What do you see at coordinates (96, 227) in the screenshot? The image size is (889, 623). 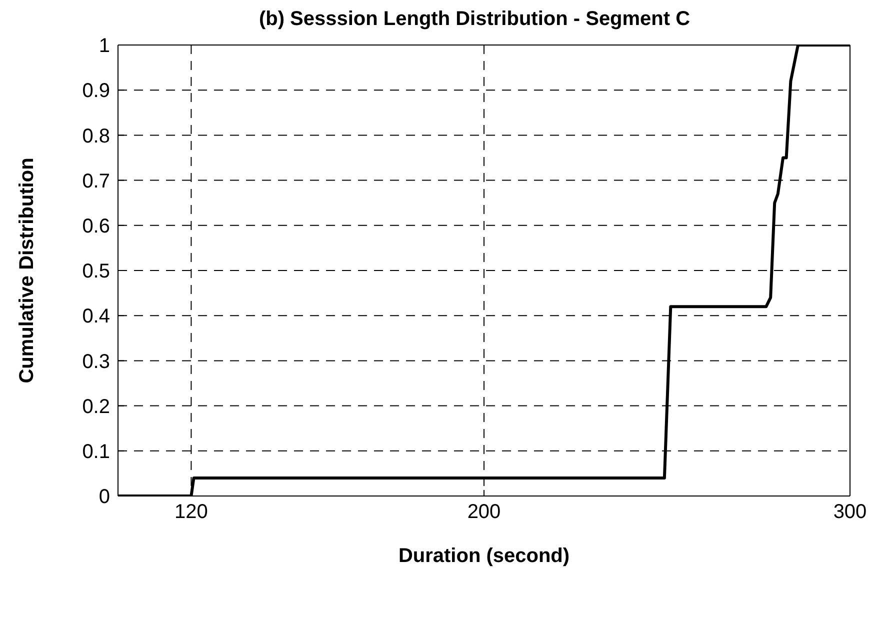 I see `y-tick-label: 0.6` at bounding box center [96, 227].